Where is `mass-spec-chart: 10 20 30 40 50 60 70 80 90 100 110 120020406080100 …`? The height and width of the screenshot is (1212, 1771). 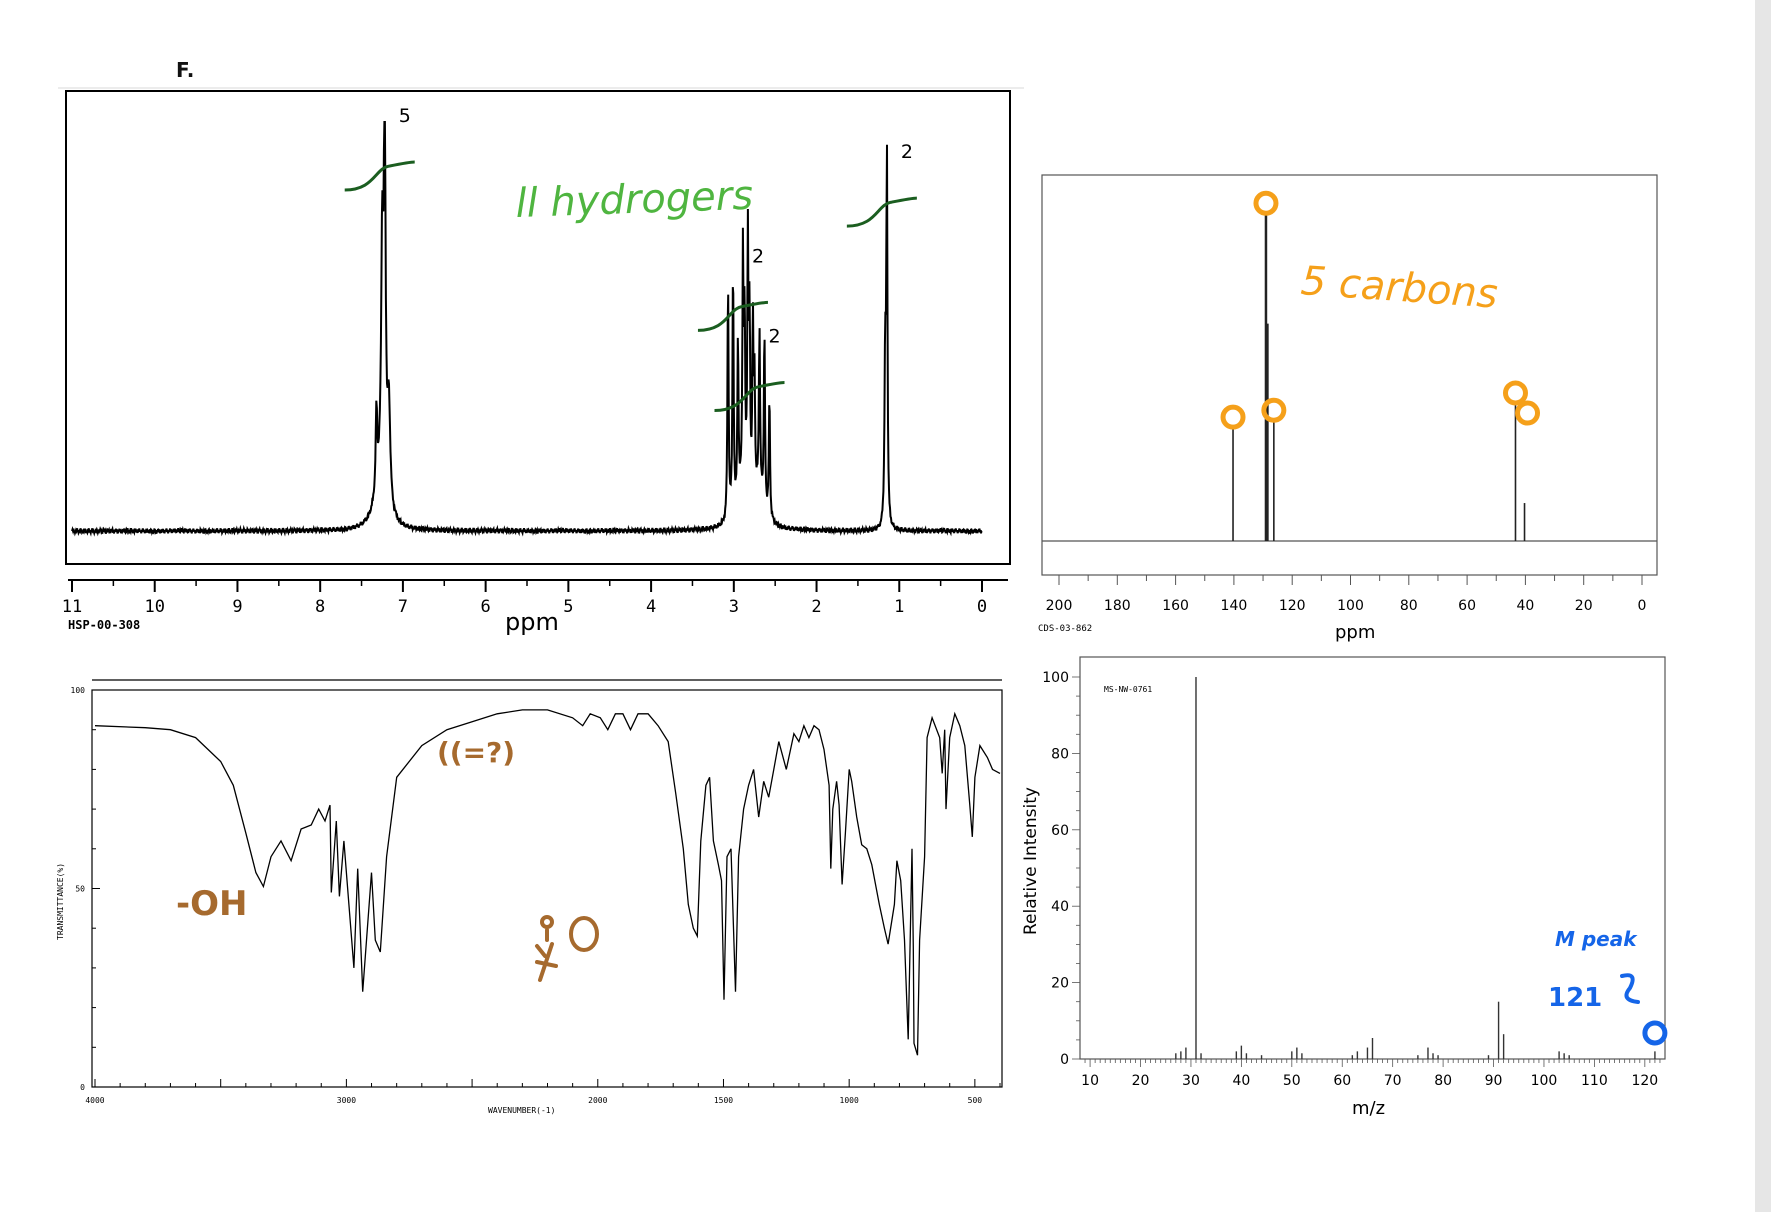 mass-spec-chart: 10 20 30 40 50 60 70 80 90 100 110 120020406080100 … is located at coordinates (1344, 887).